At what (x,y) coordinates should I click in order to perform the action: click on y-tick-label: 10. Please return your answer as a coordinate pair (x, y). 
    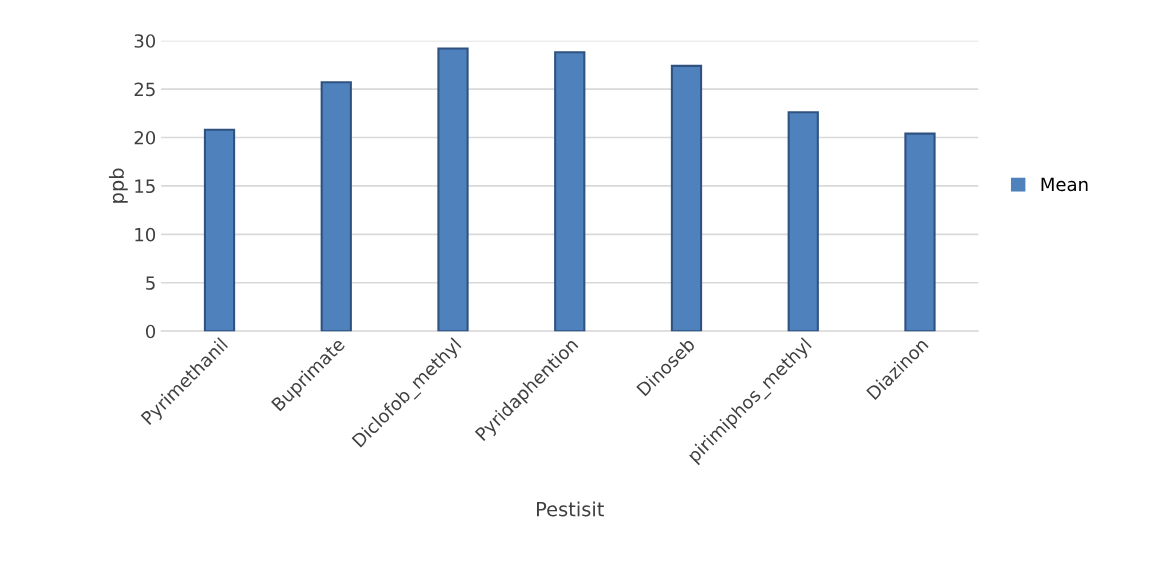
    Looking at the image, I should click on (145, 234).